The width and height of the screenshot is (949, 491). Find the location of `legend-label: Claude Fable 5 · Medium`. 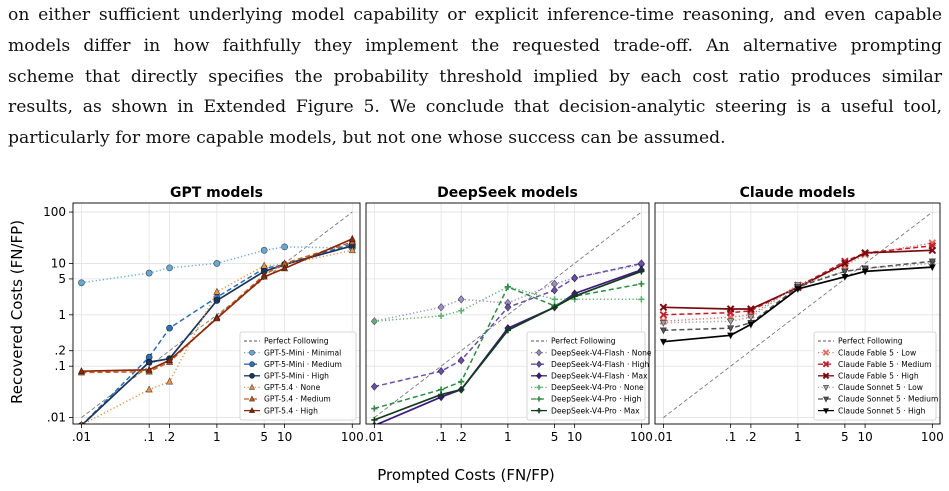

legend-label: Claude Fable 5 · Medium is located at coordinates (885, 364).